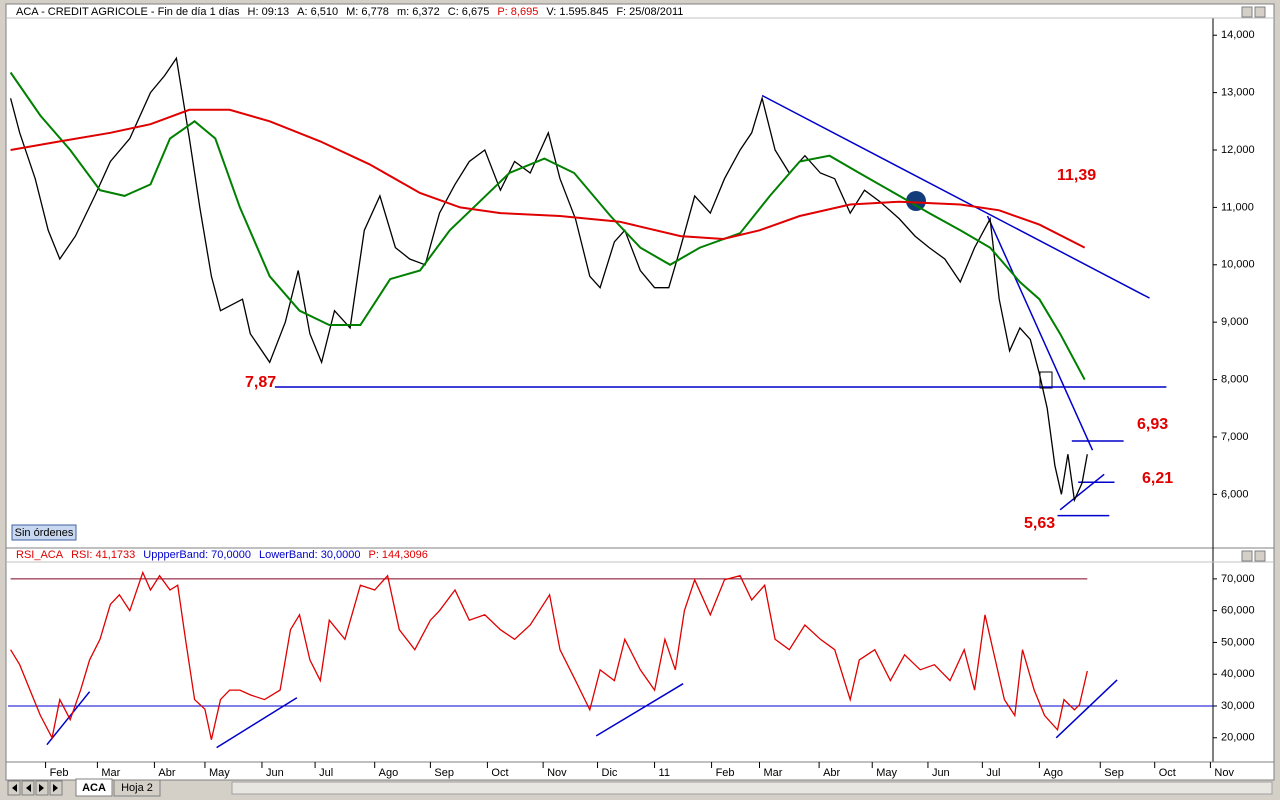 This screenshot has height=800, width=1280. Describe the element at coordinates (269, 12) in the screenshot. I see `header-field: H: 09:13` at that location.